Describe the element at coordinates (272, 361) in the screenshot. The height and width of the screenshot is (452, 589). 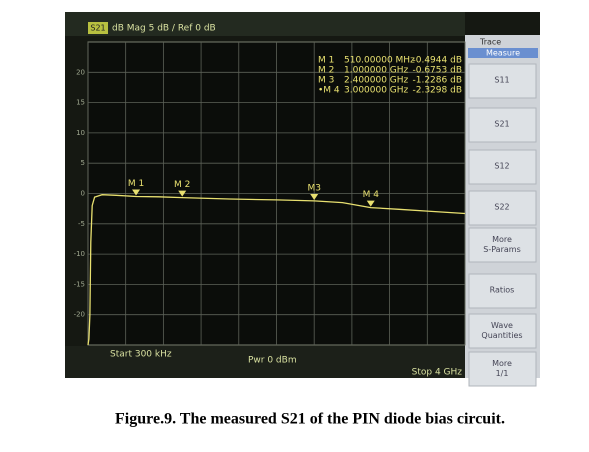
I see `power: Pwr 0 dBm` at that location.